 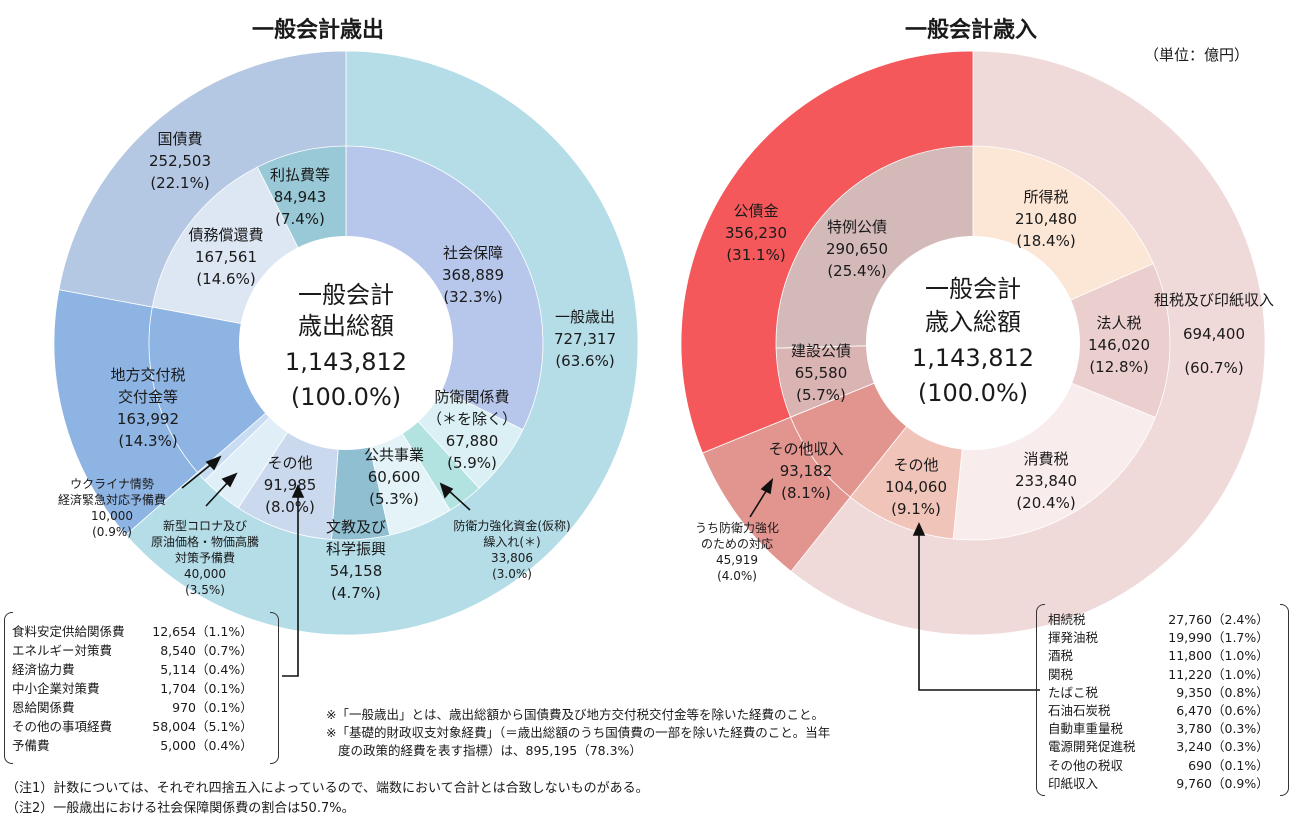 I want to click on rev-others-row-value: 690, so click(x=1200, y=765).